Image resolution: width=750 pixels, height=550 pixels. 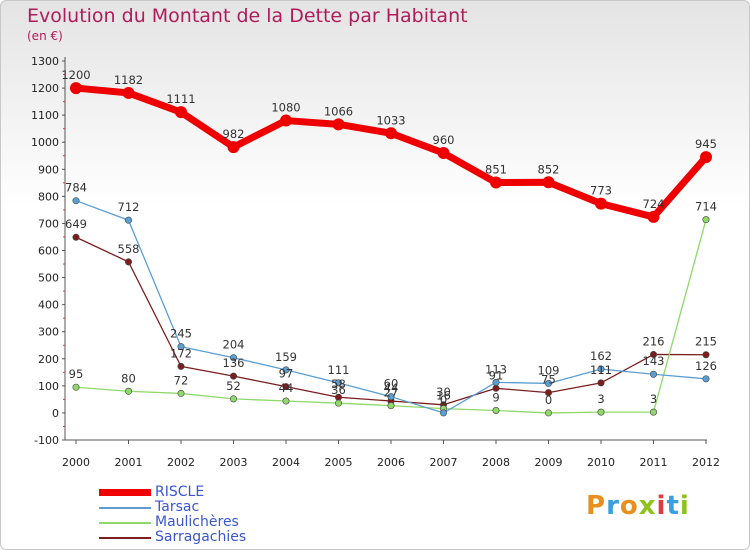 I want to click on data-label: 945, so click(x=706, y=144).